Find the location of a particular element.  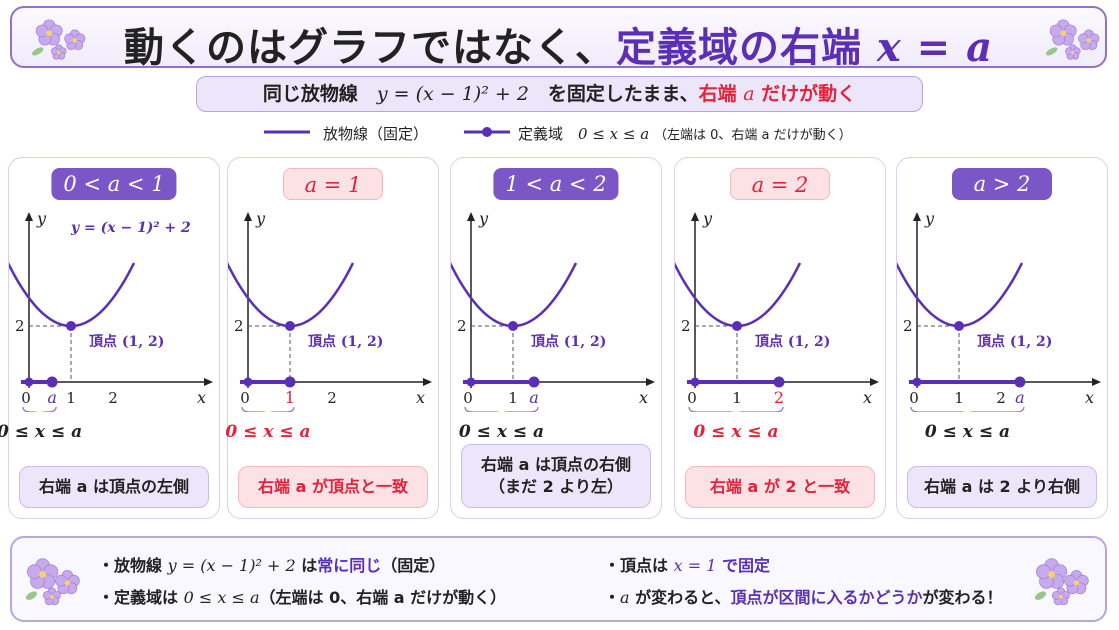

domain-right-endpoint is located at coordinates (779, 382).